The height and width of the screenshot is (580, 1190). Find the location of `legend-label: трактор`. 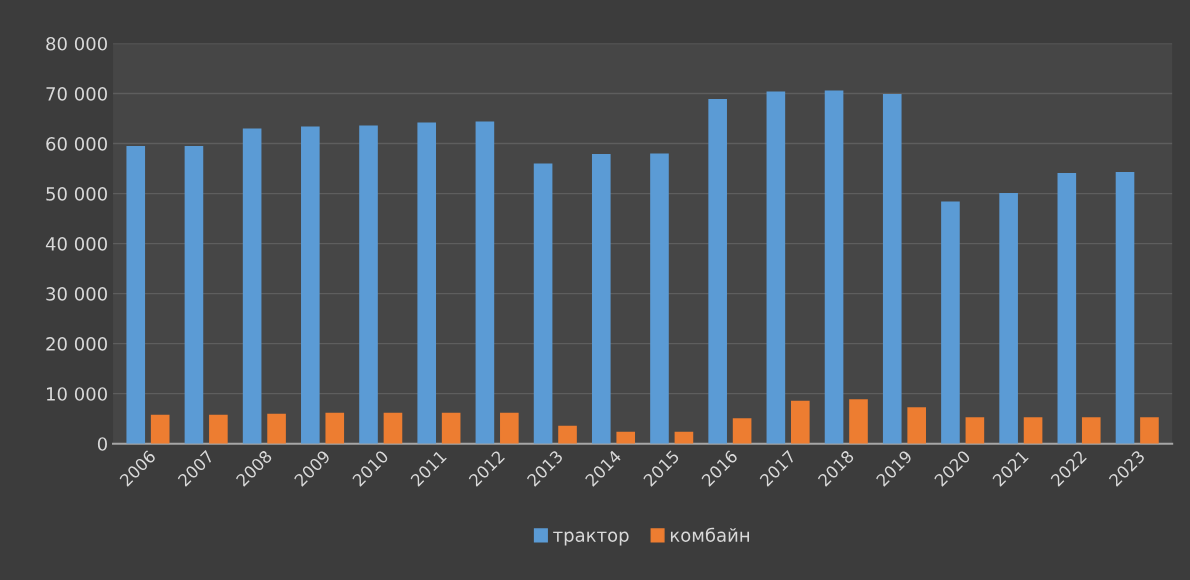

legend-label: трактор is located at coordinates (591, 538).